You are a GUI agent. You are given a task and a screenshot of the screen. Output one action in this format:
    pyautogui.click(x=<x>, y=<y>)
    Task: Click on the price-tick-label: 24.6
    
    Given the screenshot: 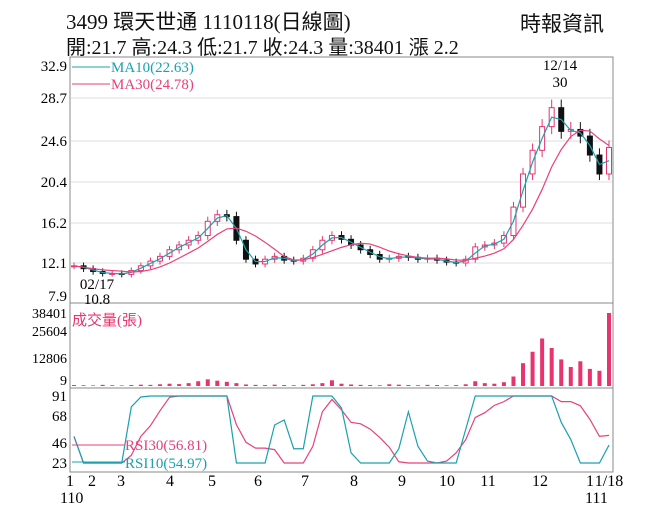 What is the action you would take?
    pyautogui.click(x=54, y=142)
    